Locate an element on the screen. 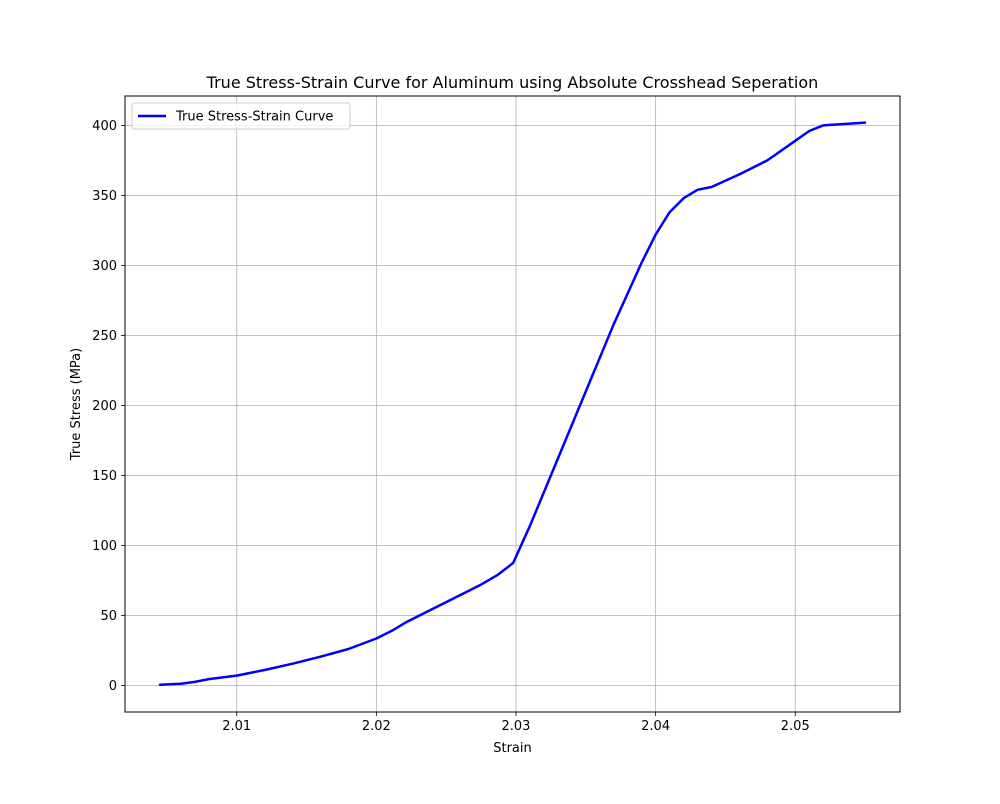  x-tick-label: 2.03 is located at coordinates (516, 726).